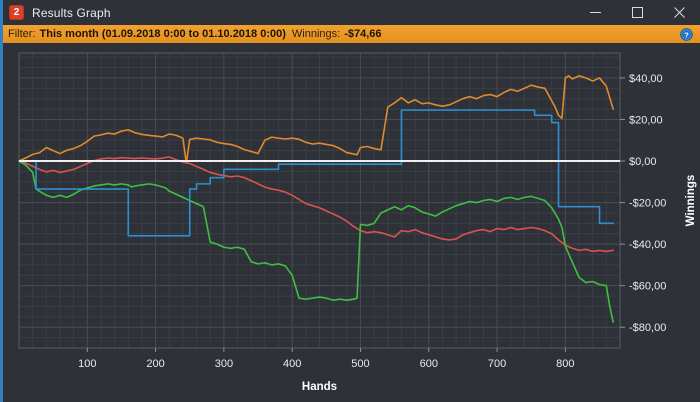 The height and width of the screenshot is (402, 700). I want to click on y-tick-label: $40,00, so click(646, 79).